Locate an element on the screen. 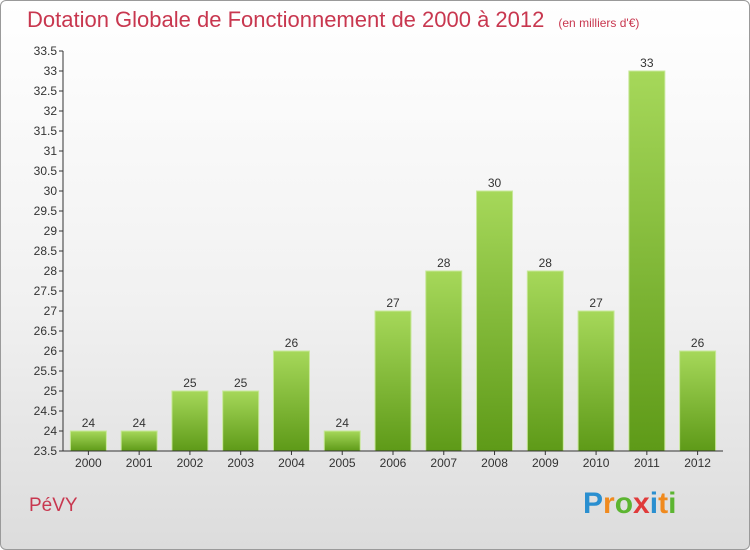 The image size is (750, 550). x-tick-label: 2002 is located at coordinates (190, 463).